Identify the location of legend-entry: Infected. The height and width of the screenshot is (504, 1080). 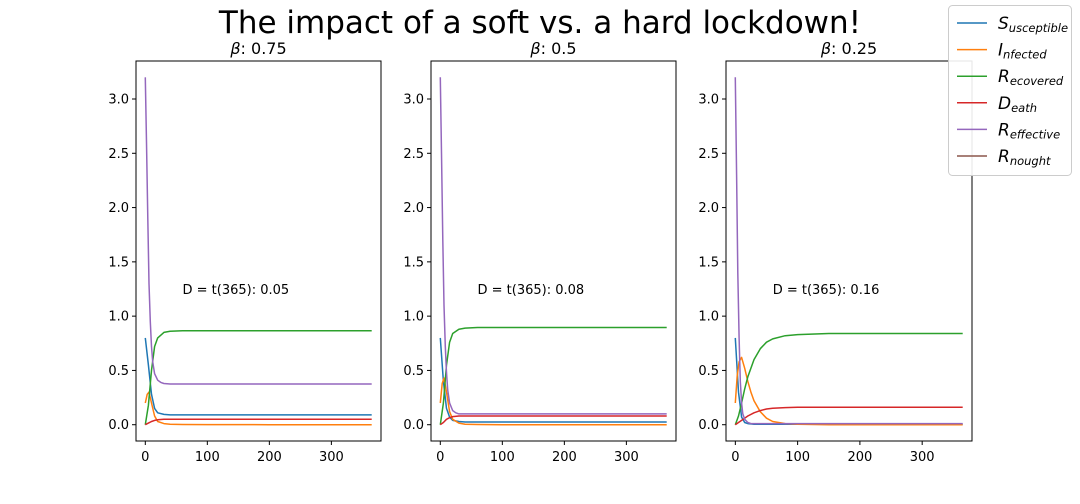
(1002, 51).